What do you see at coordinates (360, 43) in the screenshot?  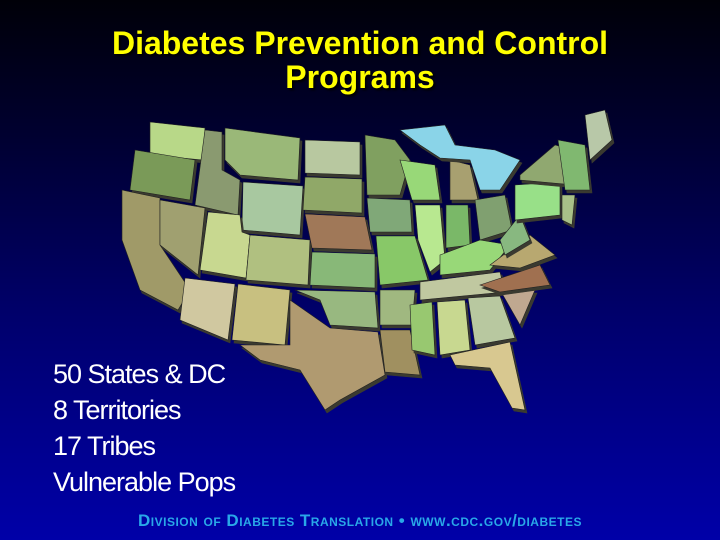 I see `title-line-1: Diabetes Prevention and Control` at bounding box center [360, 43].